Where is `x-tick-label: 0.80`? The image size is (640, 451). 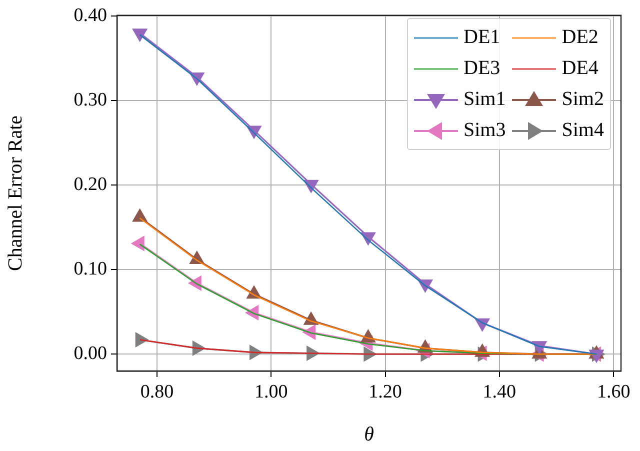 x-tick-label: 0.80 is located at coordinates (157, 391).